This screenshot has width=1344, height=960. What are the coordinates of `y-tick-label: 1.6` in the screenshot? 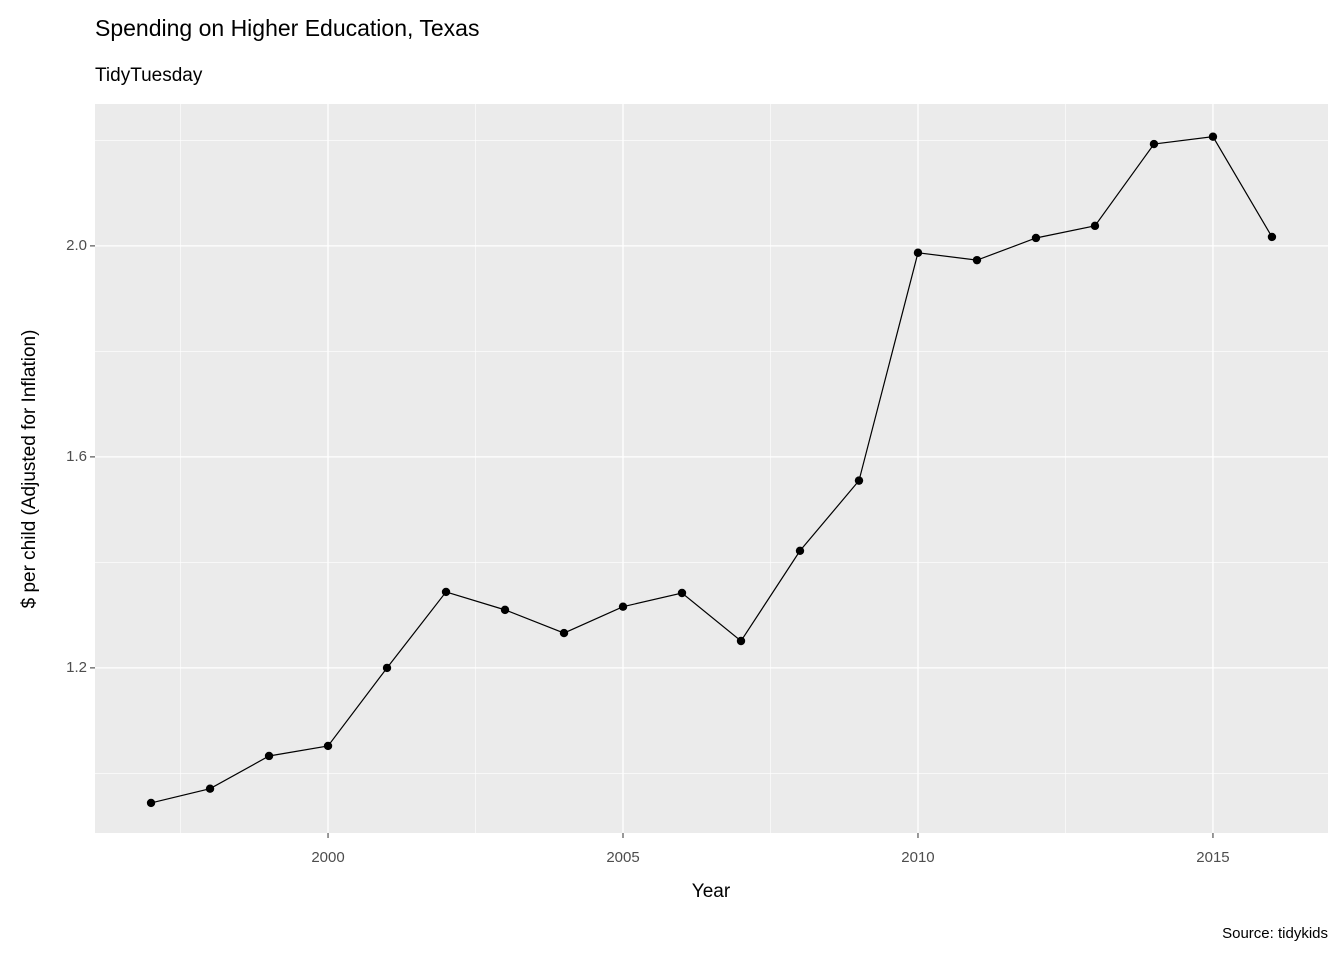 It's located at (76, 456).